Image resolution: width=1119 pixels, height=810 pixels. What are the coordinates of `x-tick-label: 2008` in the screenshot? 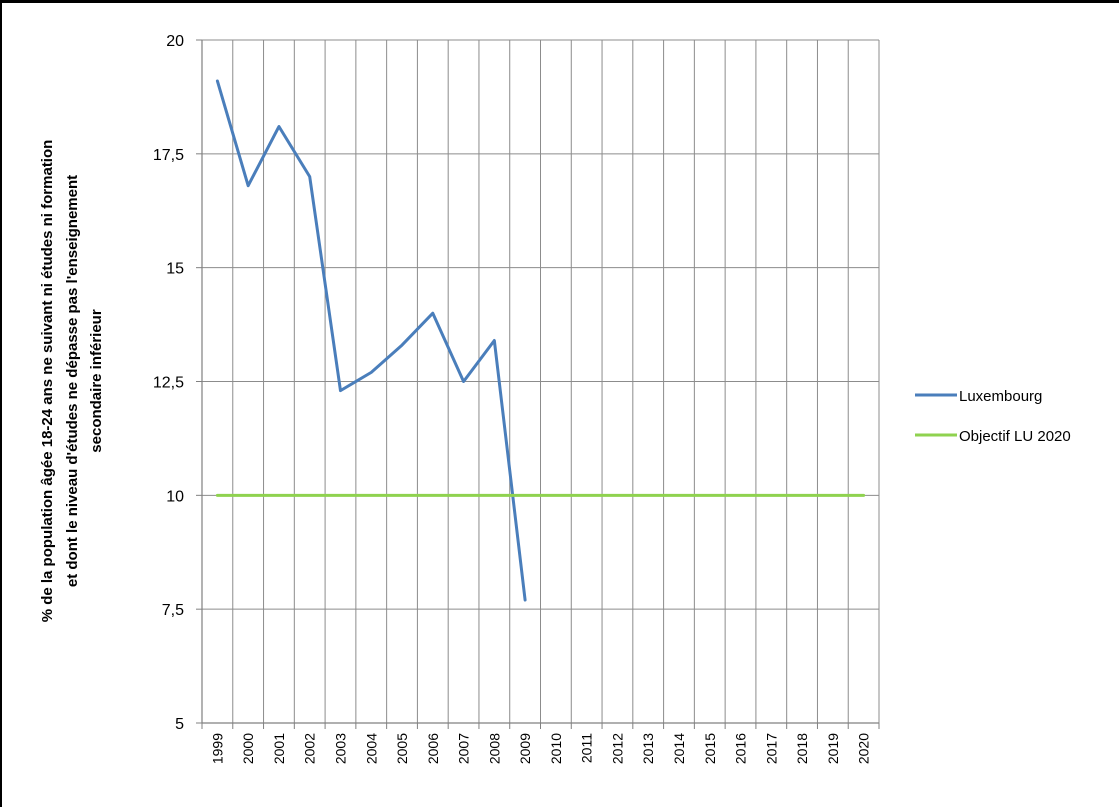 It's located at (494, 748).